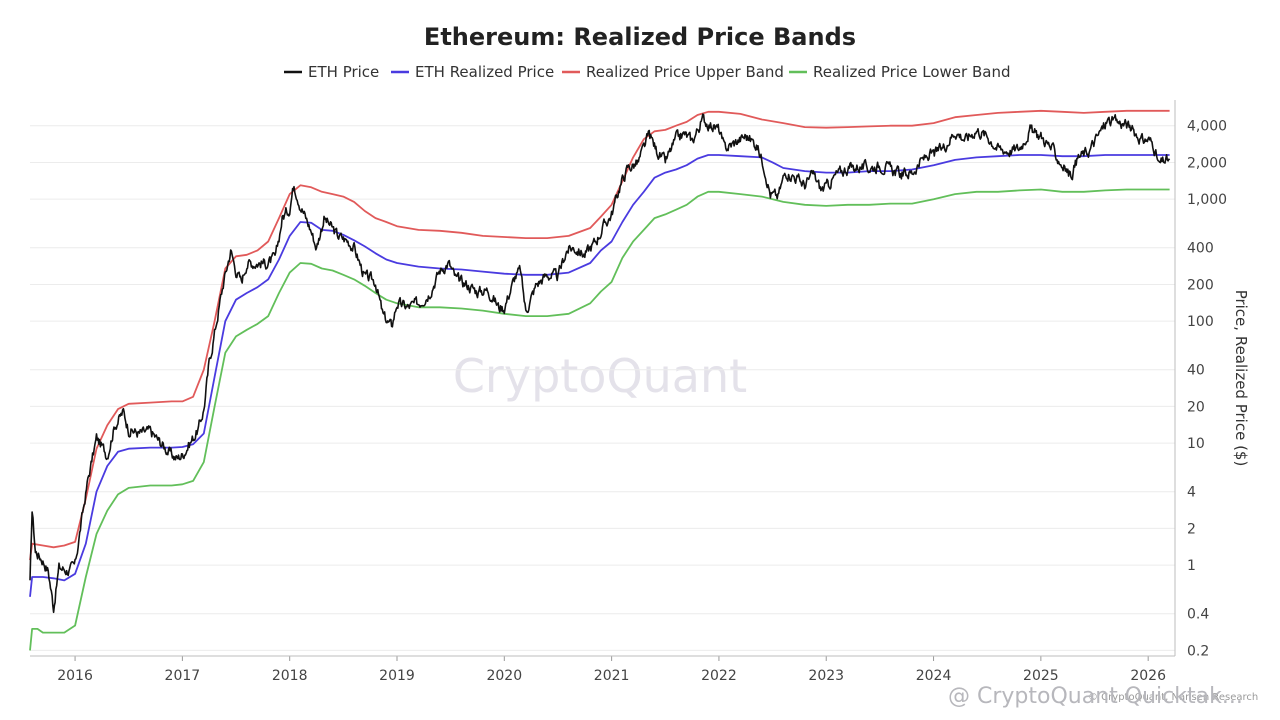 This screenshot has height=720, width=1280. I want to click on x-tick-label: 2019, so click(397, 676).